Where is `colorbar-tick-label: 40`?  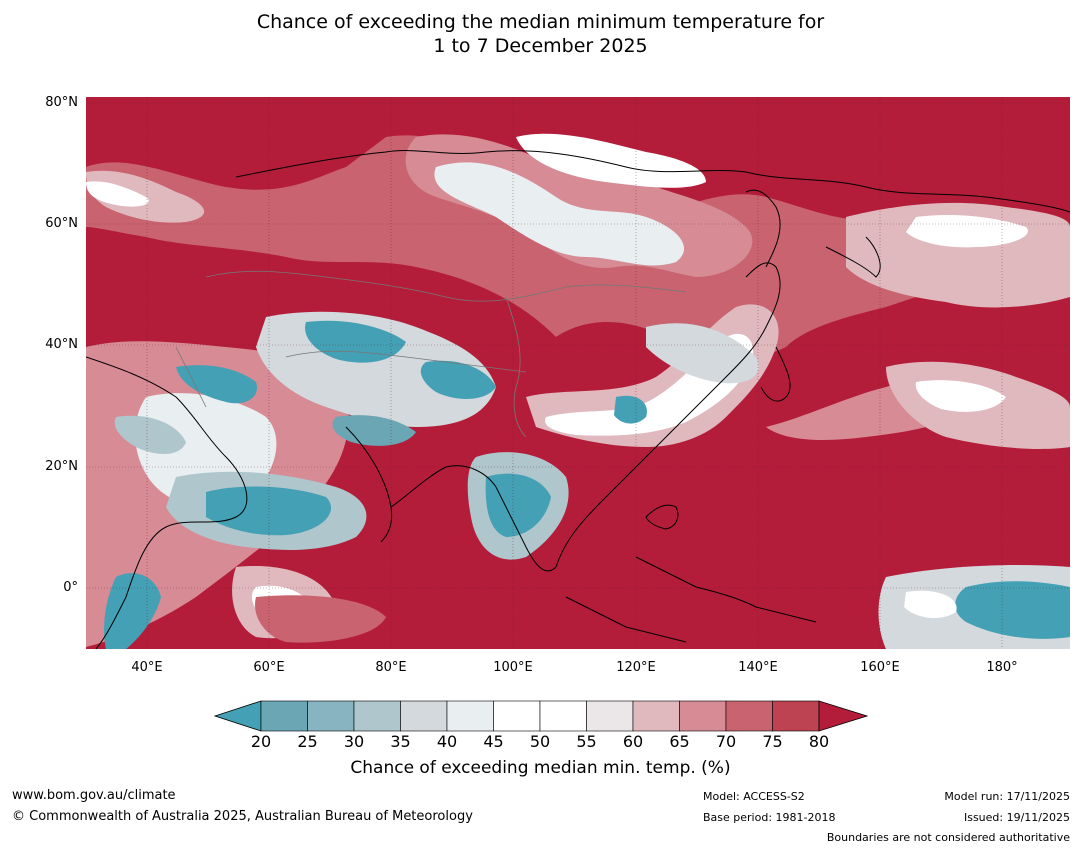 colorbar-tick-label: 40 is located at coordinates (447, 741).